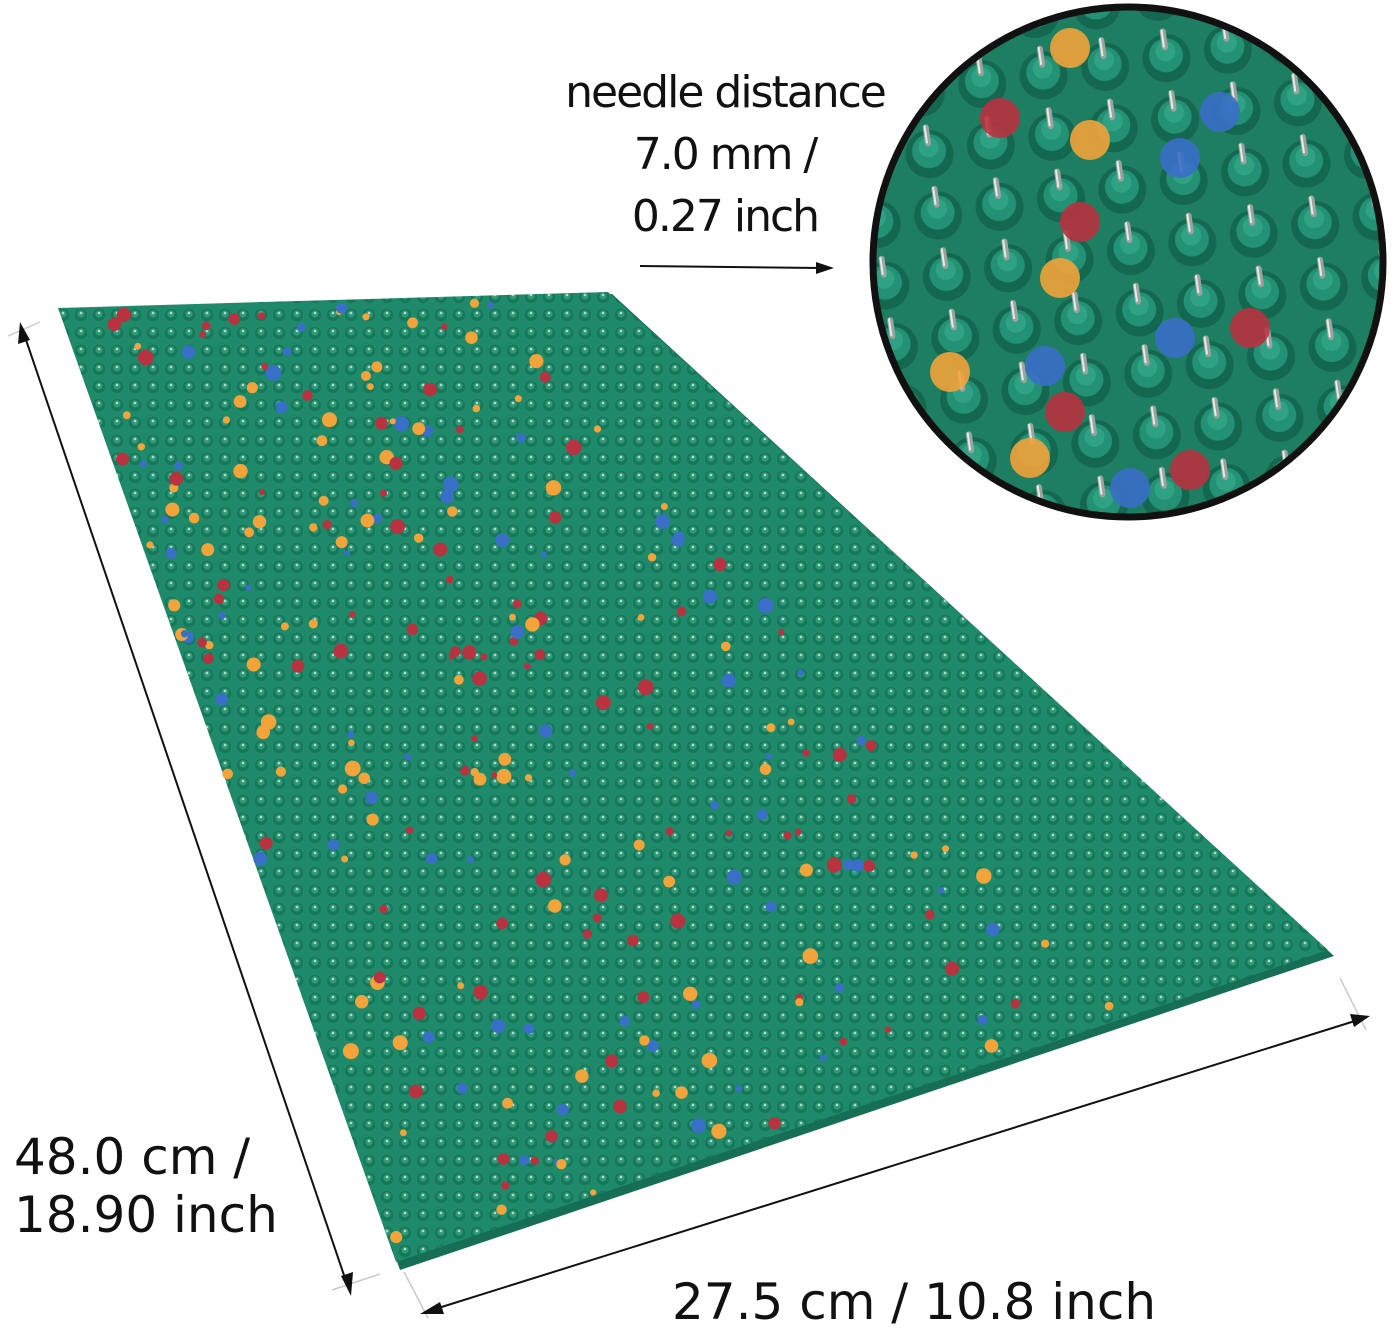  Describe the element at coordinates (146, 1215) in the screenshot. I see `length-inch: 18.90 inch` at that location.